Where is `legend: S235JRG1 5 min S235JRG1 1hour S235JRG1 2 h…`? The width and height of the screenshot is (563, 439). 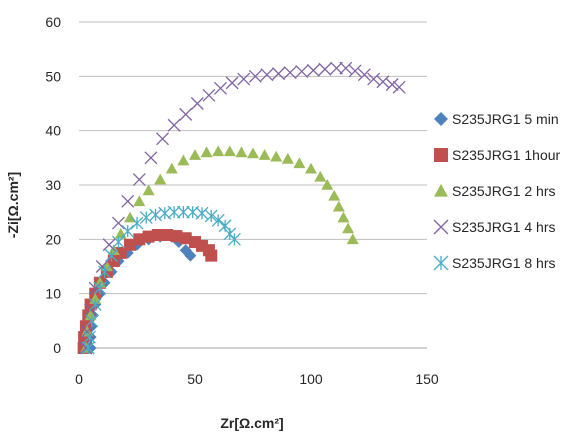
legend: S235JRG1 5 min S235JRG1 1hour S235JRG1 2 h… is located at coordinates (497, 191).